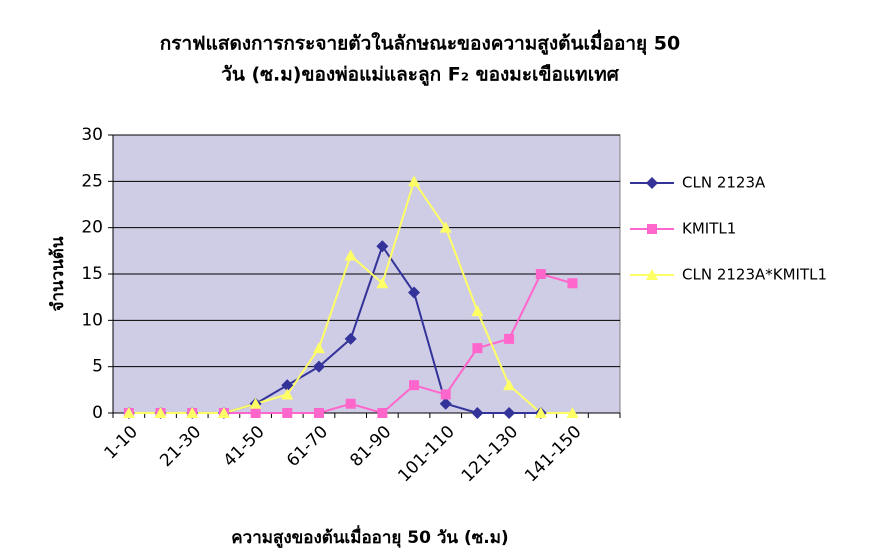 This screenshot has width=877, height=558. I want to click on y-tick-label: 25, so click(92, 181).